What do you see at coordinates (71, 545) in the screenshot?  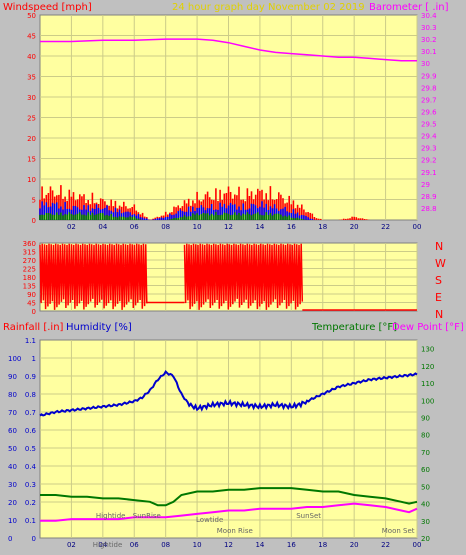 I see `climate-x-tick: 02` at bounding box center [71, 545].